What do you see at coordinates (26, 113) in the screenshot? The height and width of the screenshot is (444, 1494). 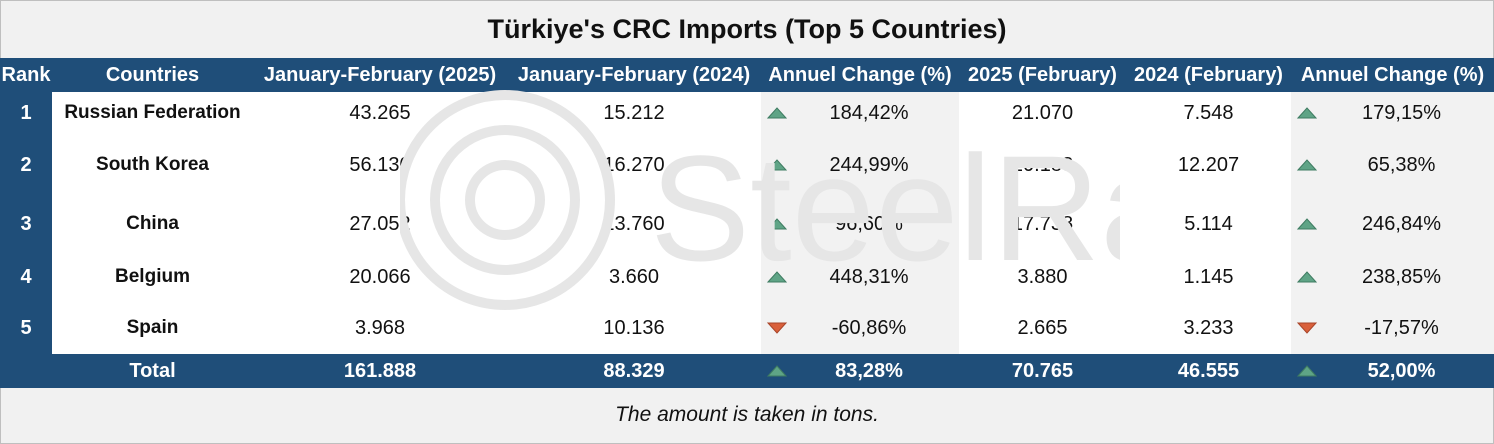 I see `rank-cell: 1` at bounding box center [26, 113].